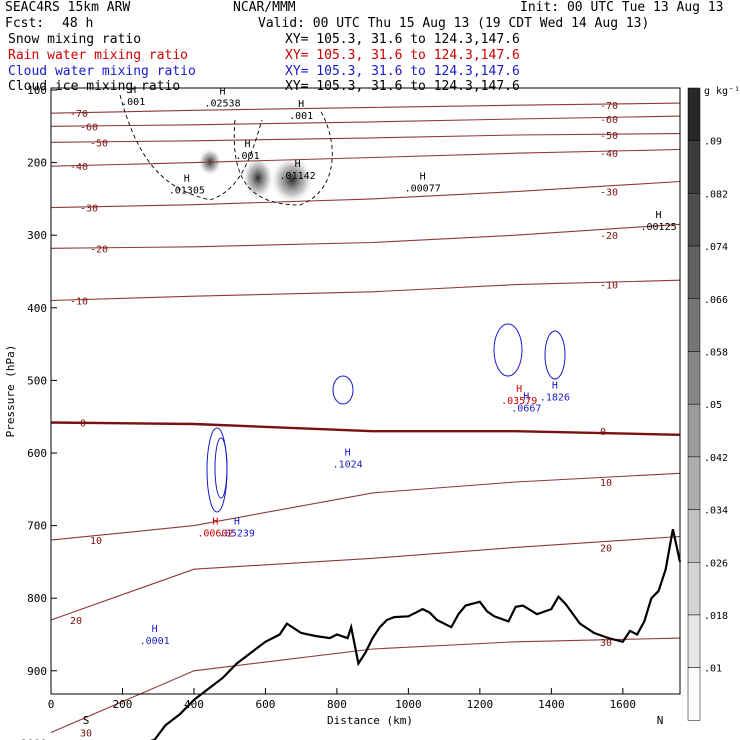  Describe the element at coordinates (716, 511) in the screenshot. I see `colorbar-label: .034` at that location.